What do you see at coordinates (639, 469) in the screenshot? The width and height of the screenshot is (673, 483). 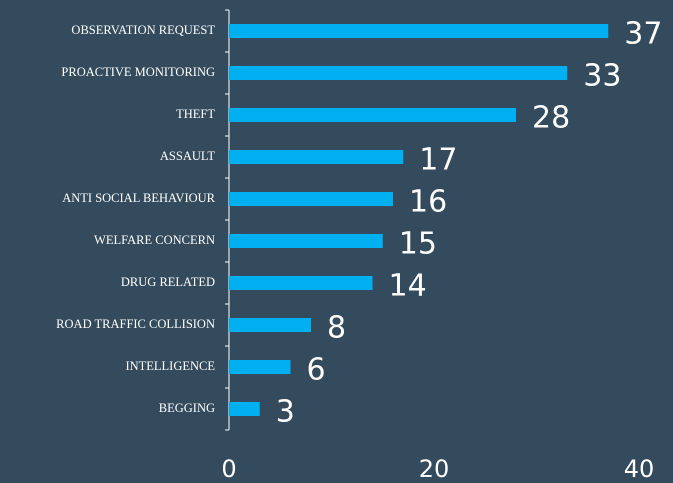 I see `x-tick-label: 40` at bounding box center [639, 469].